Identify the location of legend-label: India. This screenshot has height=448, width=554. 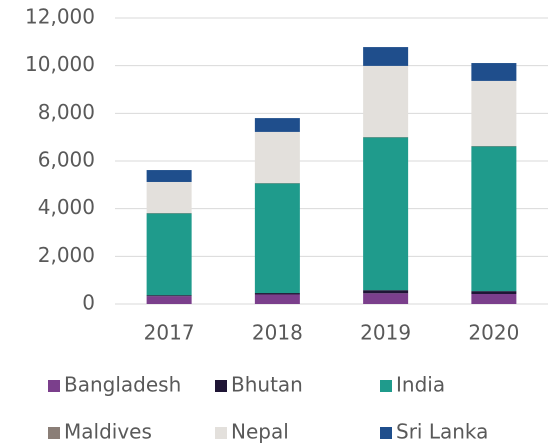
(420, 385).